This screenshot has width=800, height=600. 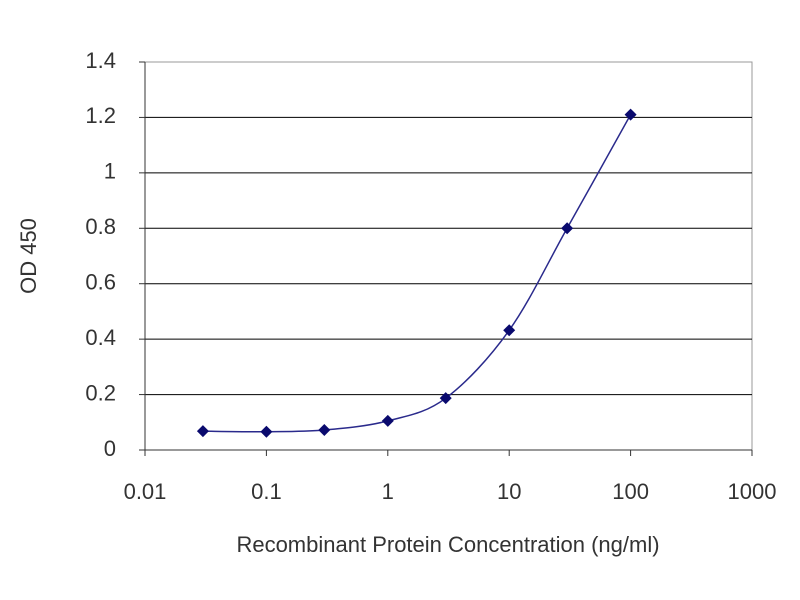 I want to click on y-tick-label: 0.4, so click(x=100, y=337).